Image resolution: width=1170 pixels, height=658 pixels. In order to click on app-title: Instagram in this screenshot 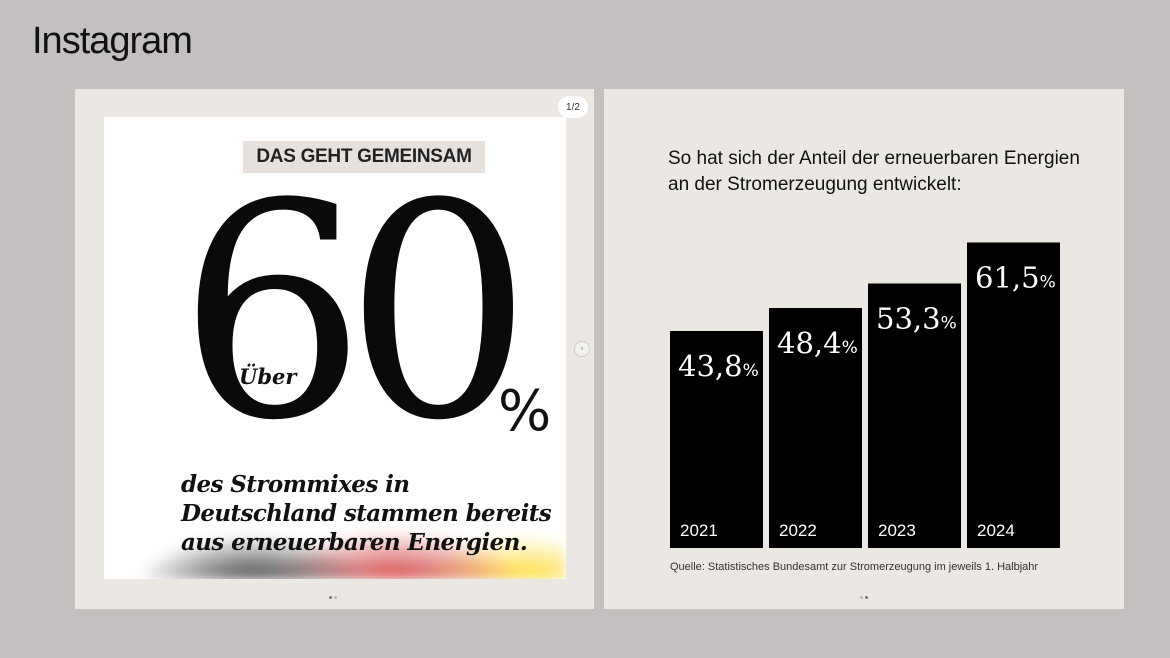, I will do `click(112, 41)`.